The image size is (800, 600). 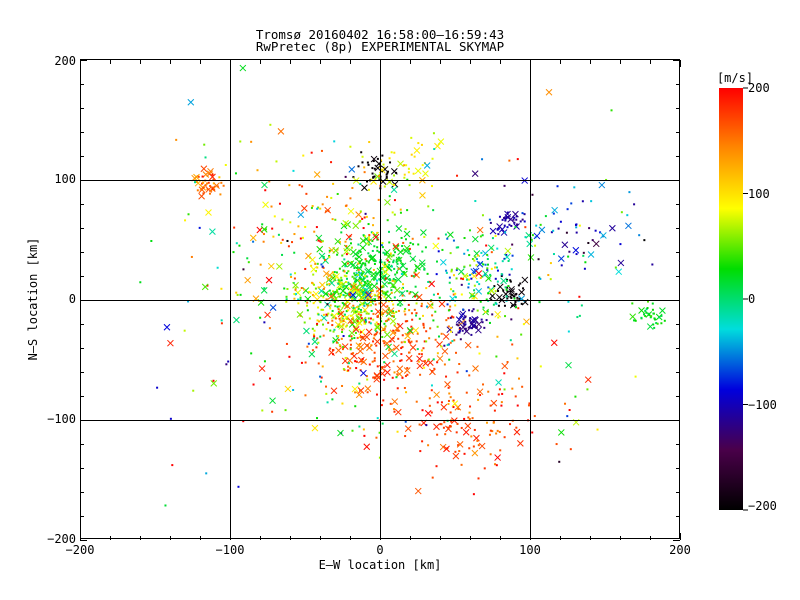 What do you see at coordinates (33, 299) in the screenshot?
I see `y-axis-label: N–S location [km]` at bounding box center [33, 299].